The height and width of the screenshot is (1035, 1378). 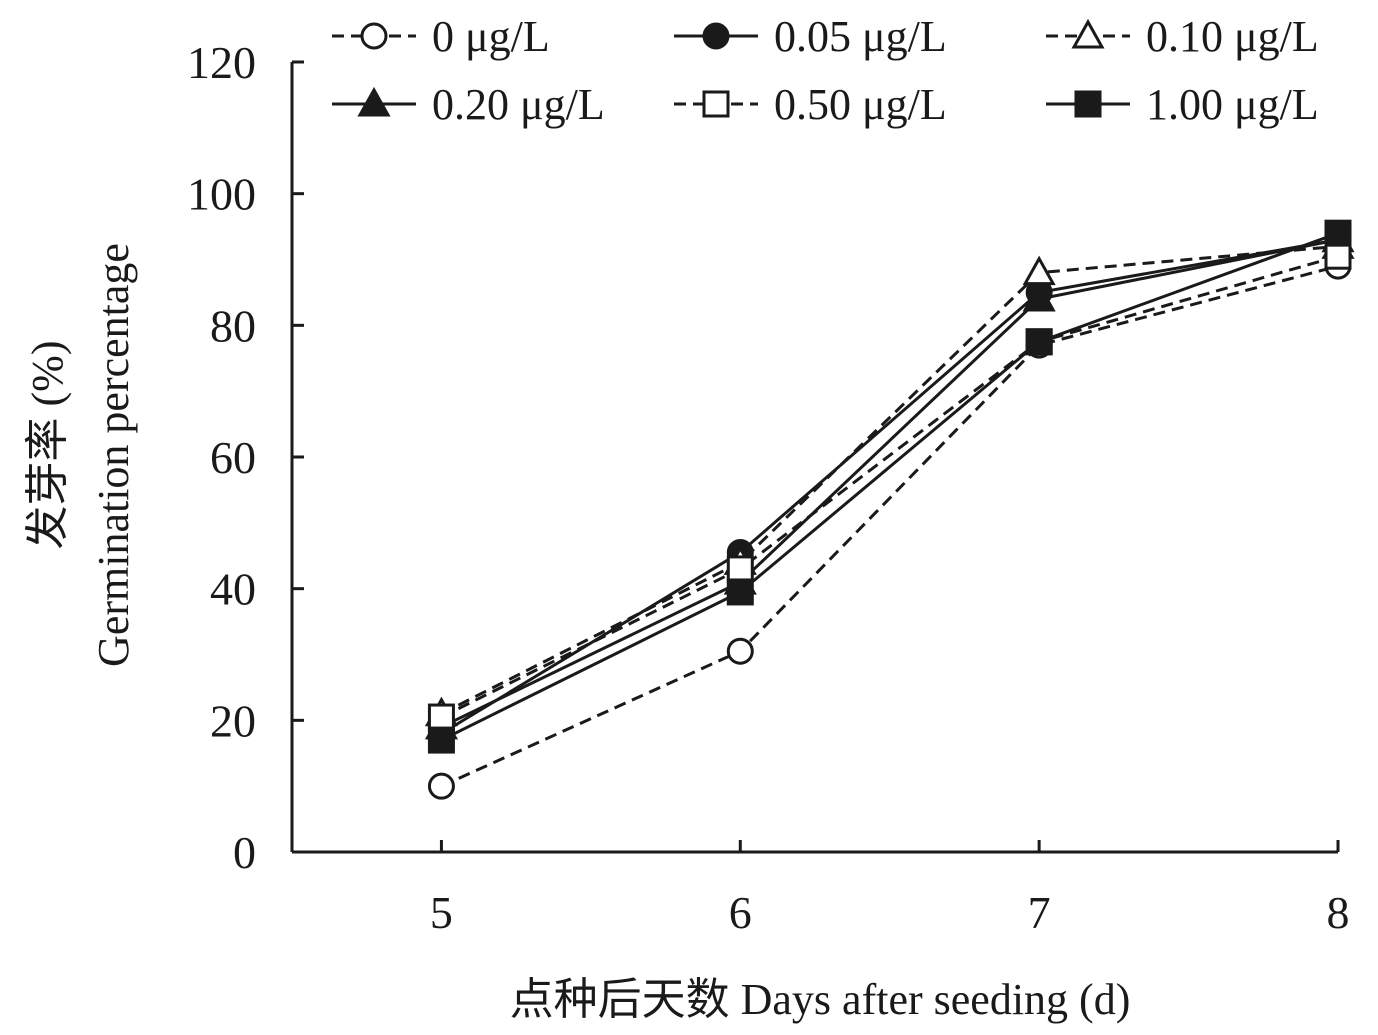 What do you see at coordinates (47, 445) in the screenshot?
I see `y-axis-title-cn: 发芽率 (%)` at bounding box center [47, 445].